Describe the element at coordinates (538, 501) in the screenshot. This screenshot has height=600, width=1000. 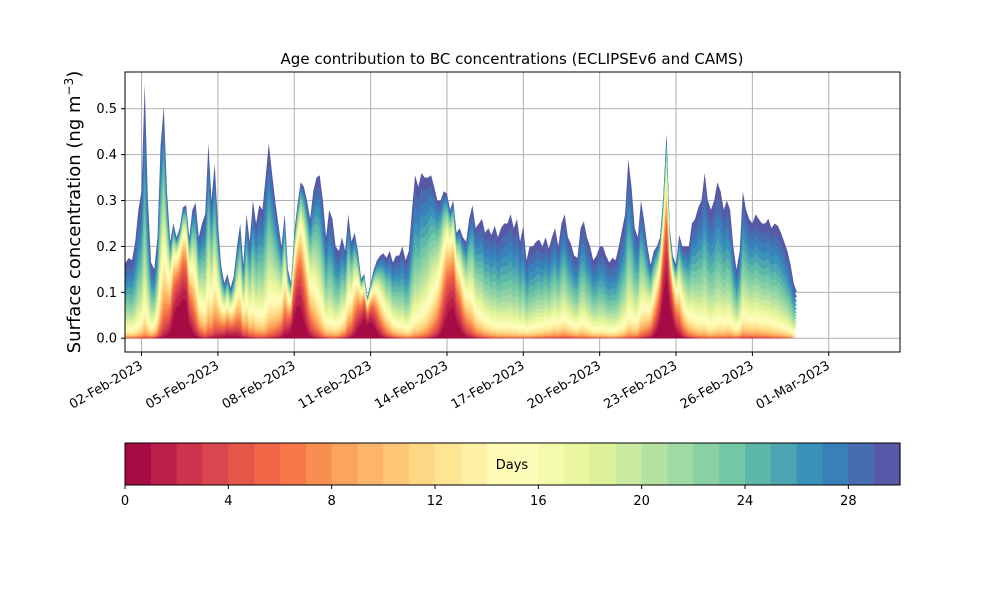
I see `colorbar-tick-label: 16` at that location.